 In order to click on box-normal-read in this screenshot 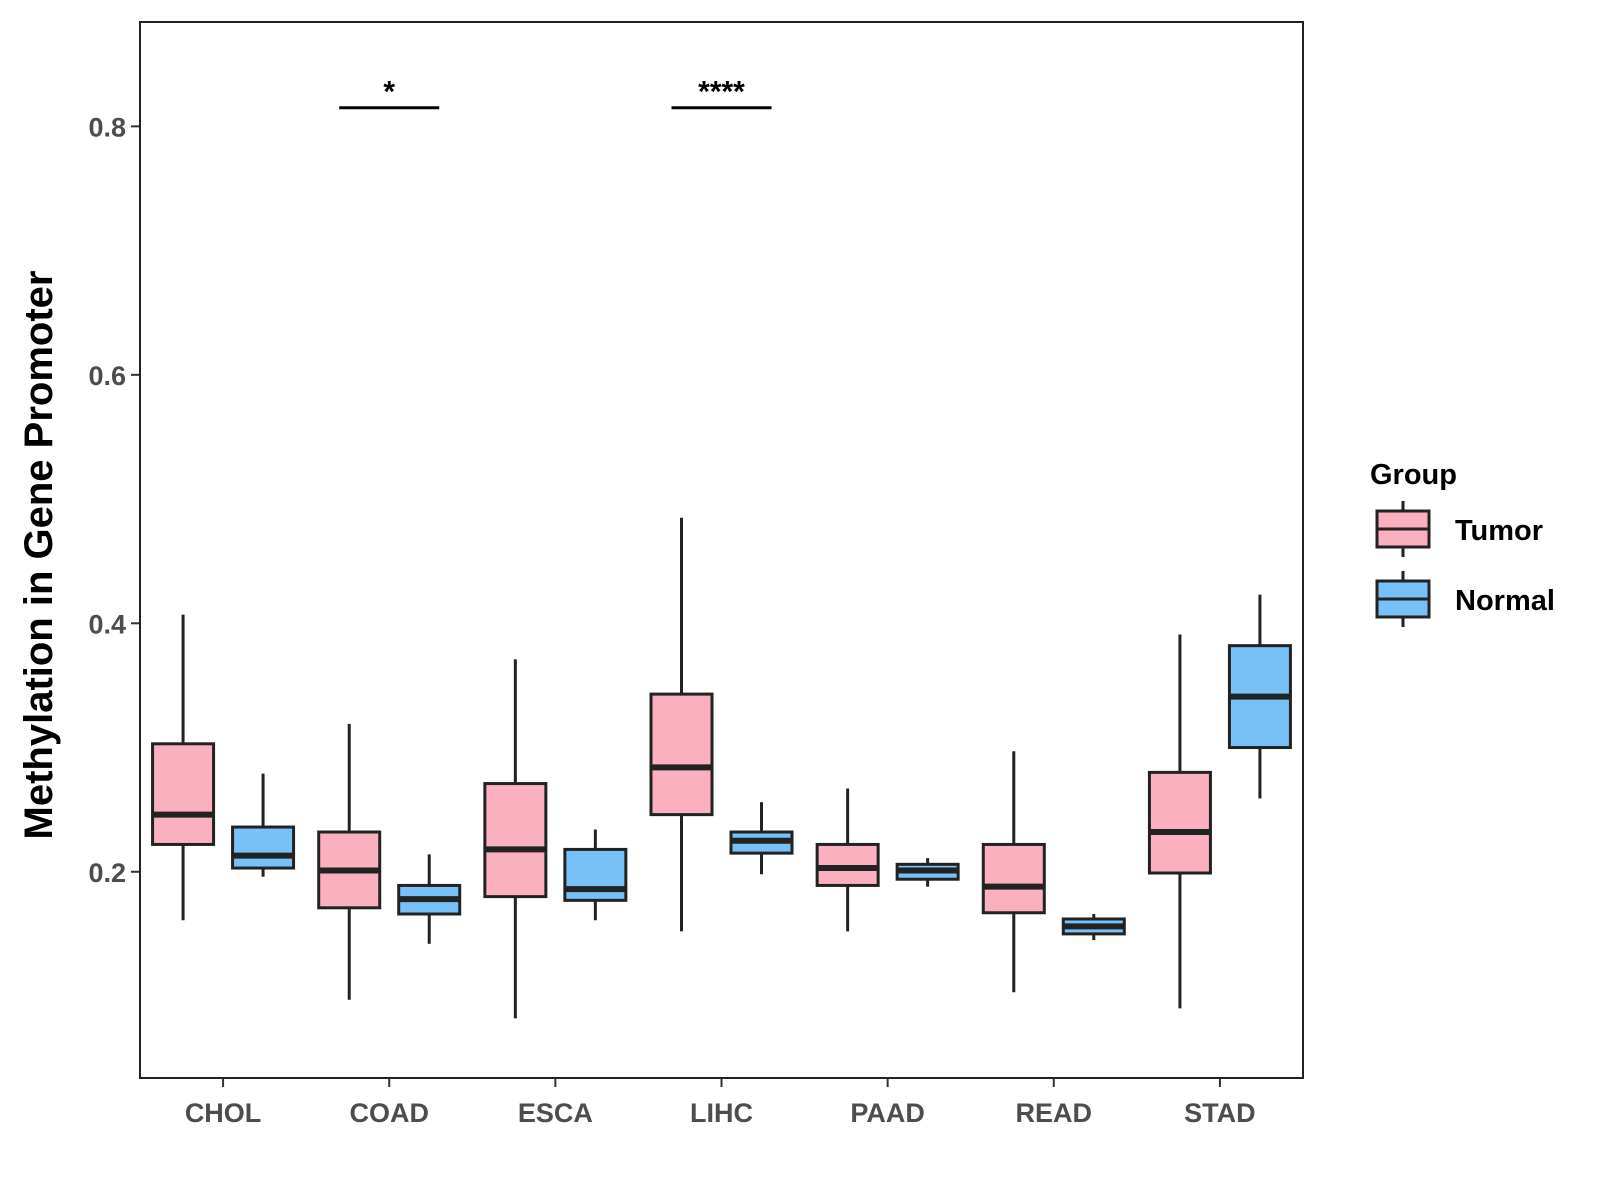, I will do `click(1093, 927)`.